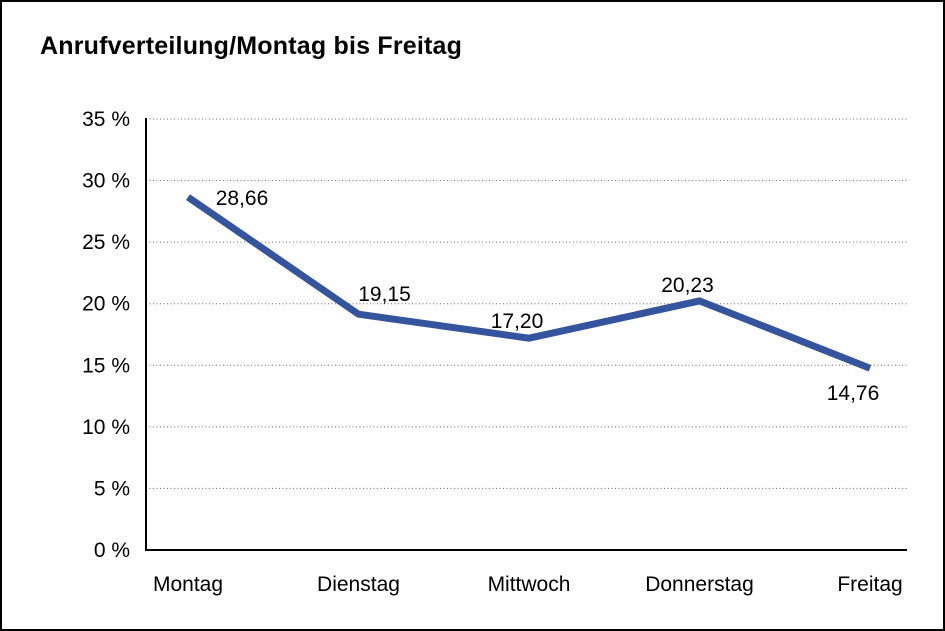 The height and width of the screenshot is (631, 945). Describe the element at coordinates (188, 584) in the screenshot. I see `x-axis-category-label: Montag` at that location.